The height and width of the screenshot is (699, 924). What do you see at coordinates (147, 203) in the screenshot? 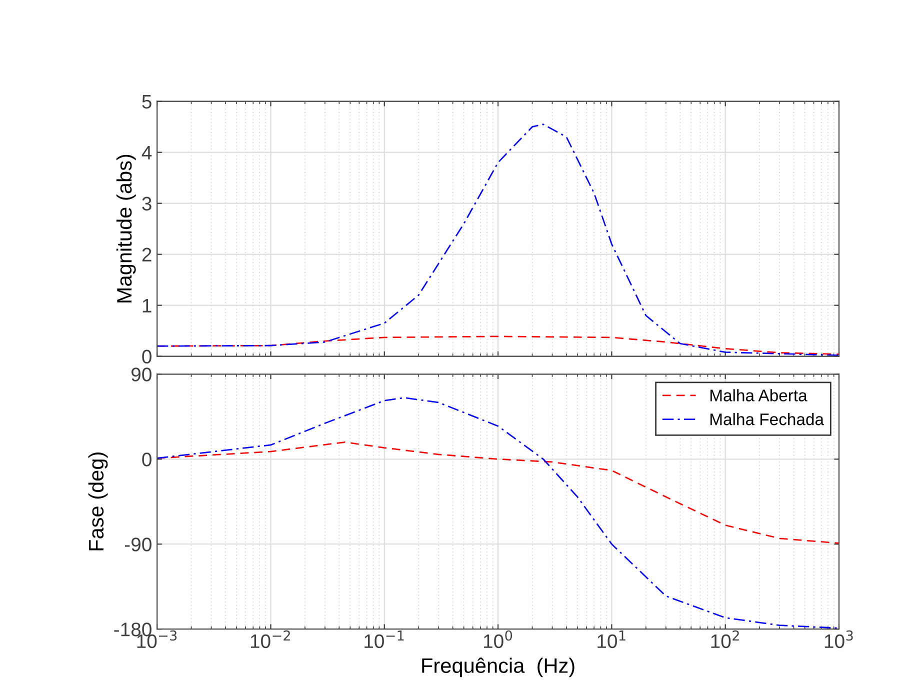
I see `y-tick-label: 3` at bounding box center [147, 203].